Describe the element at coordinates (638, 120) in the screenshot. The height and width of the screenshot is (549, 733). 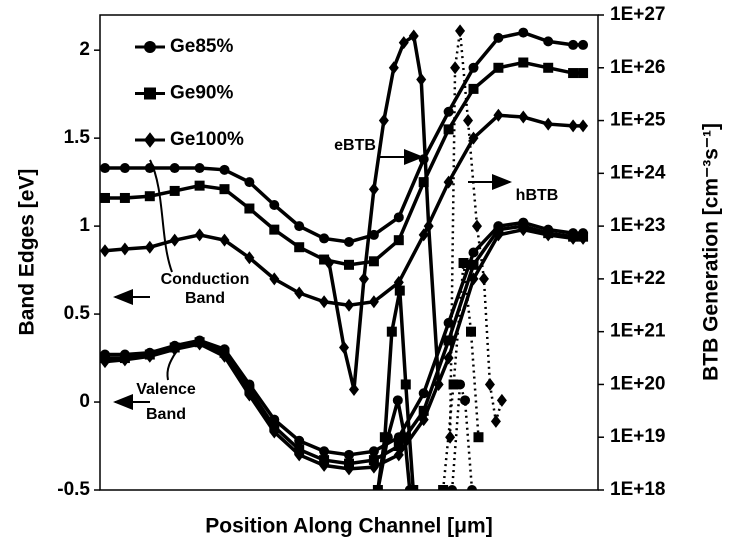
I see `y2-tick-label: 1E+25` at that location.